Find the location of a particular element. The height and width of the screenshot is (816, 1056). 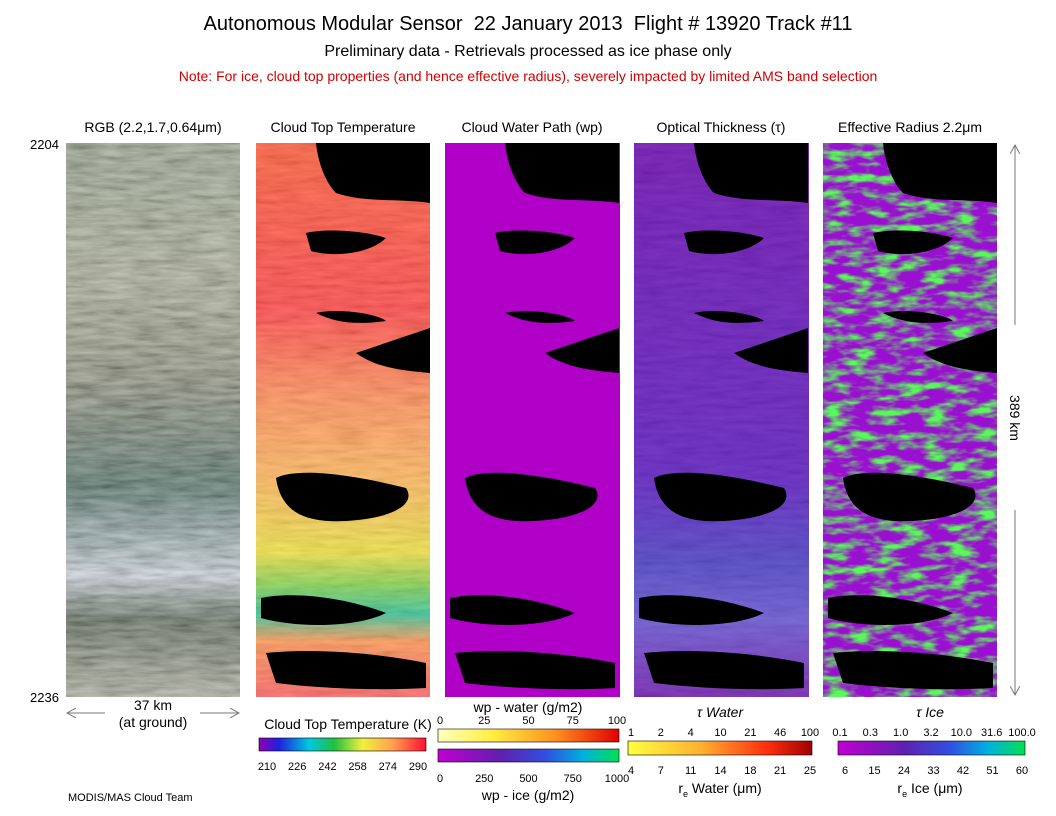

colorbar-tick-label: 2 is located at coordinates (661, 733).